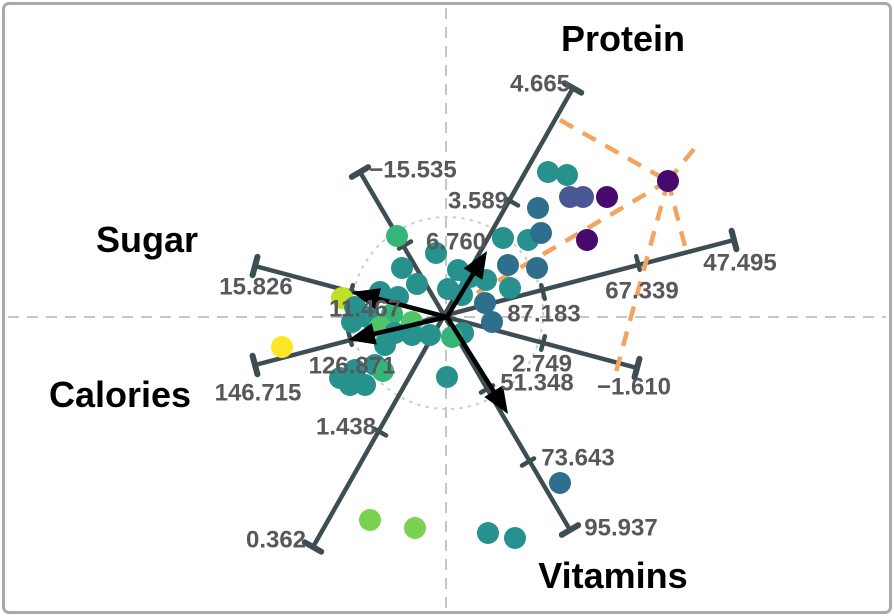  What do you see at coordinates (120, 394) in the screenshot?
I see `axis-label-calories: Calories` at bounding box center [120, 394].